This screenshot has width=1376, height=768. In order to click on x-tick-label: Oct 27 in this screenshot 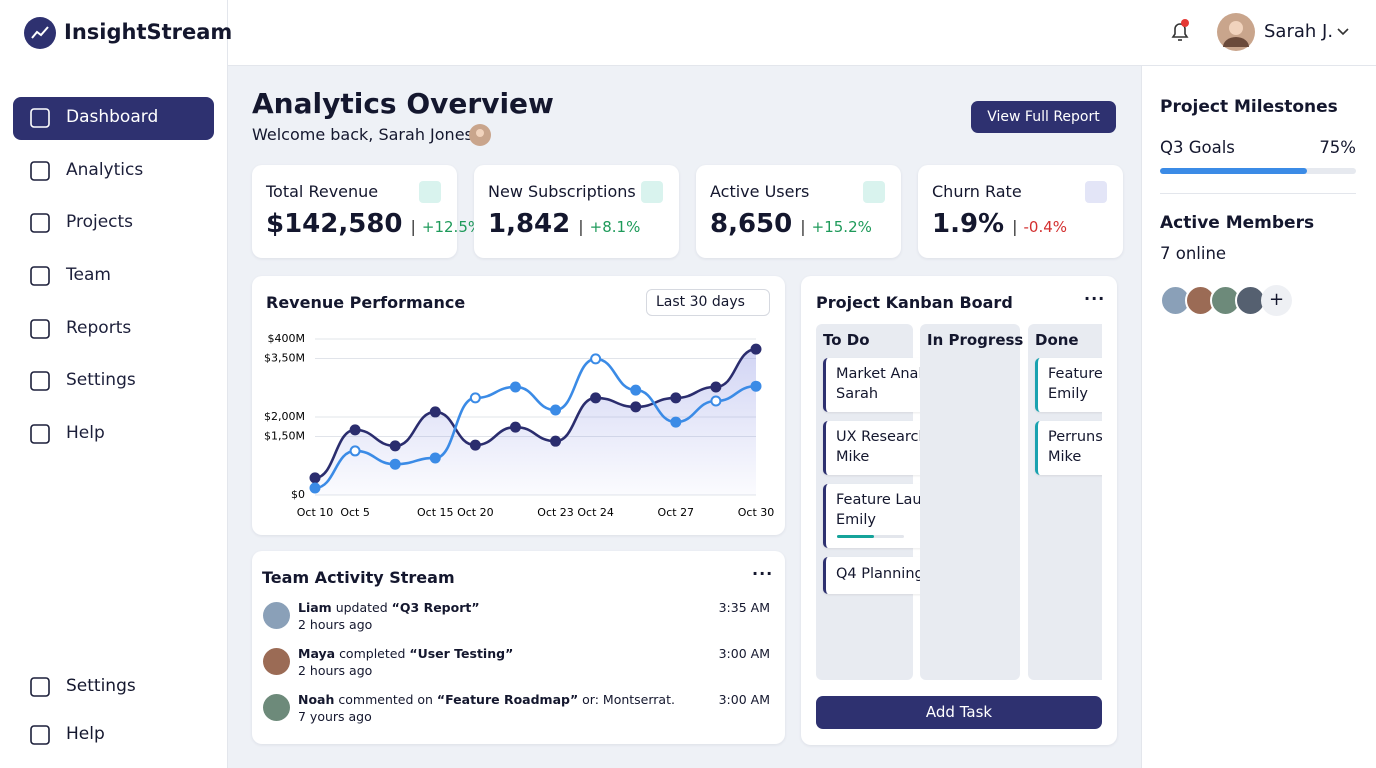, I will do `click(676, 512)`.